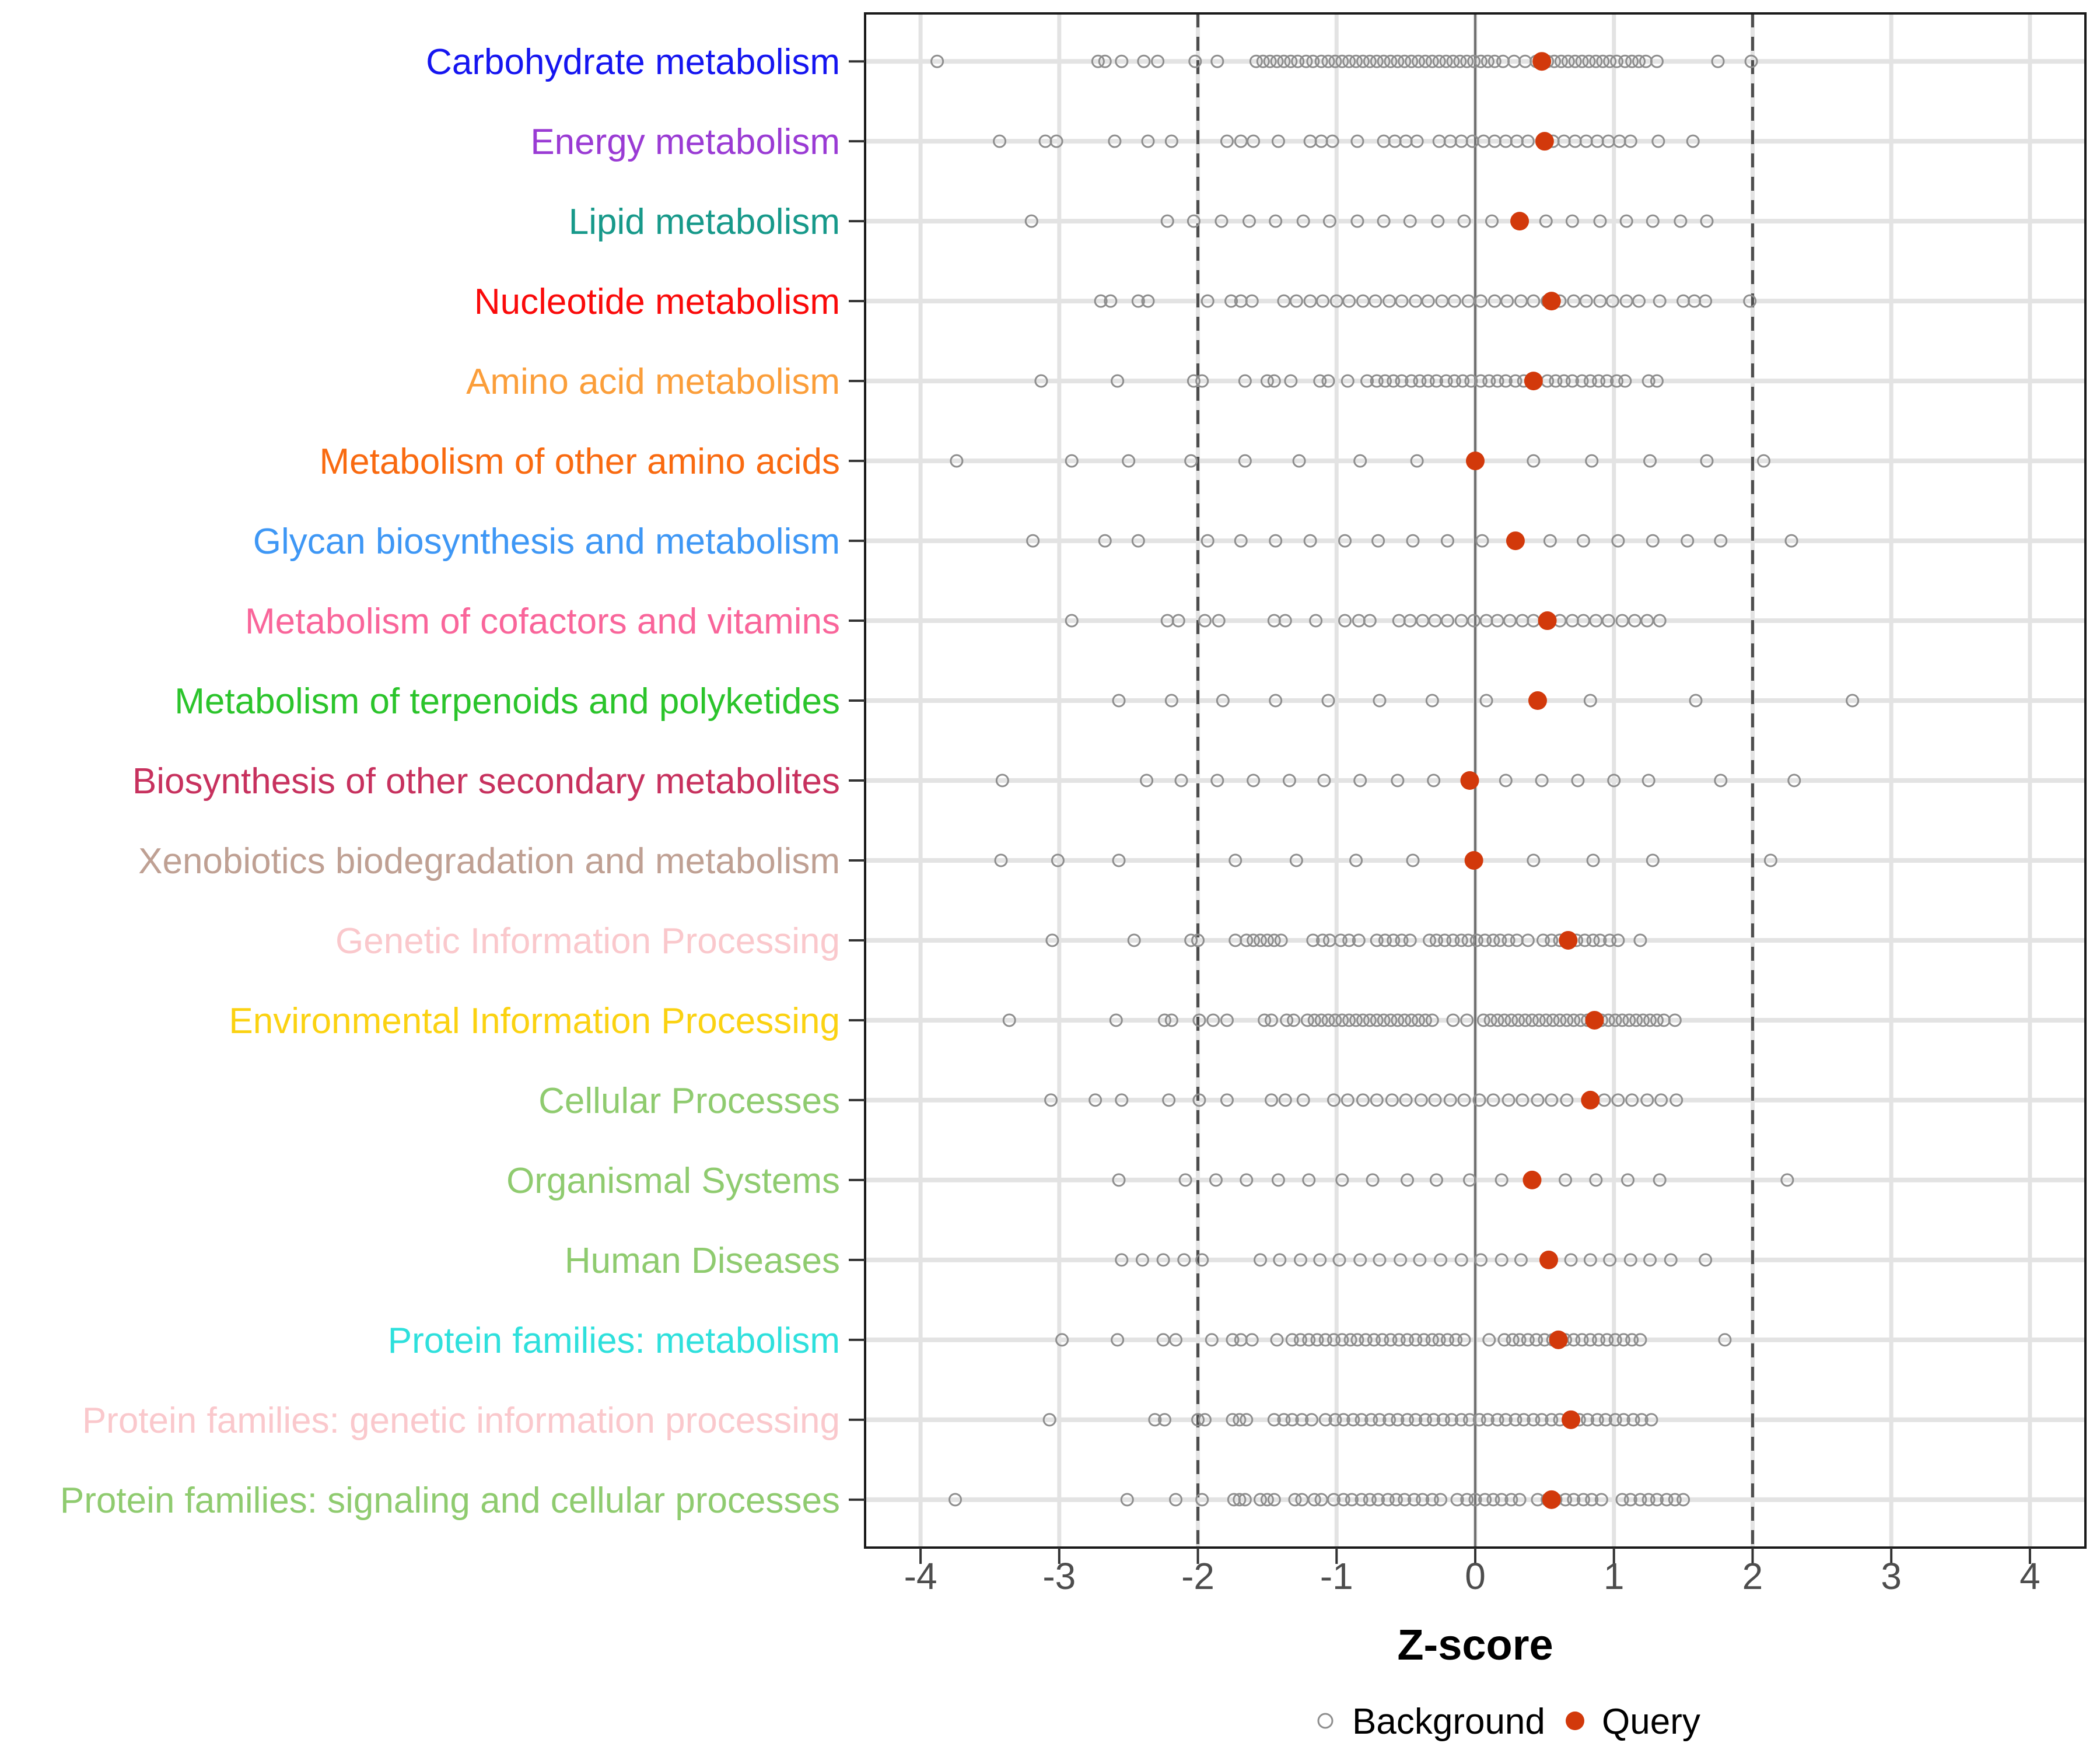 The image size is (2100, 1750). Describe the element at coordinates (633, 62) in the screenshot. I see `y-category-label: Carbohydrate metabolism` at that location.